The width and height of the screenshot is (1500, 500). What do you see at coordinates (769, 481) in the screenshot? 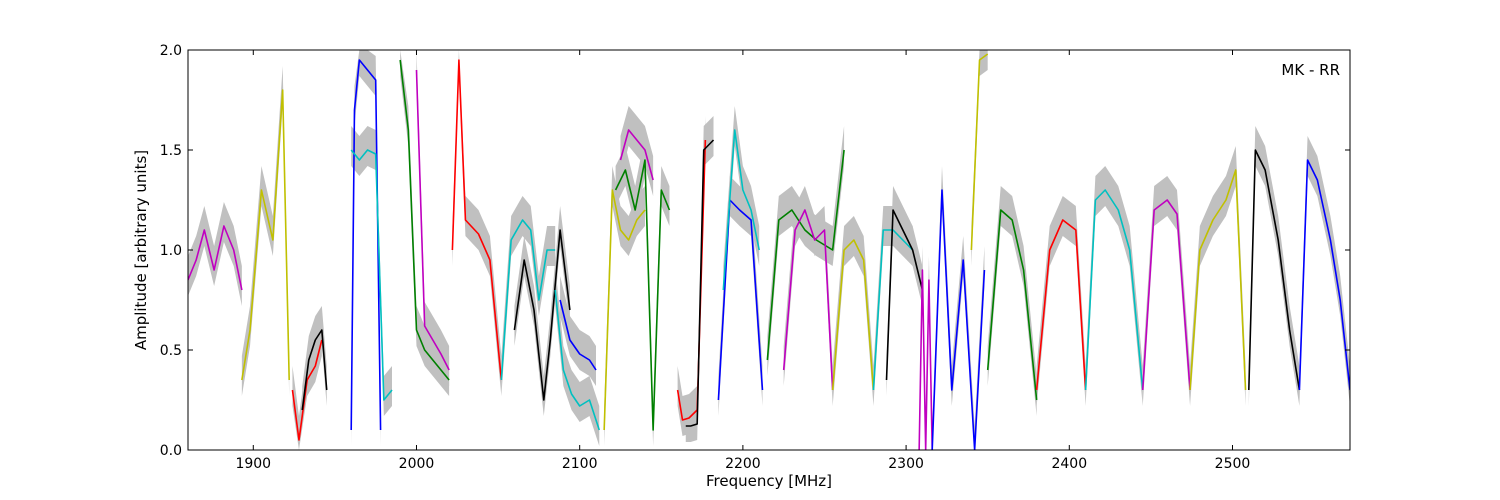
I see `x-axis-label: Frequency [MHz]` at bounding box center [769, 481].